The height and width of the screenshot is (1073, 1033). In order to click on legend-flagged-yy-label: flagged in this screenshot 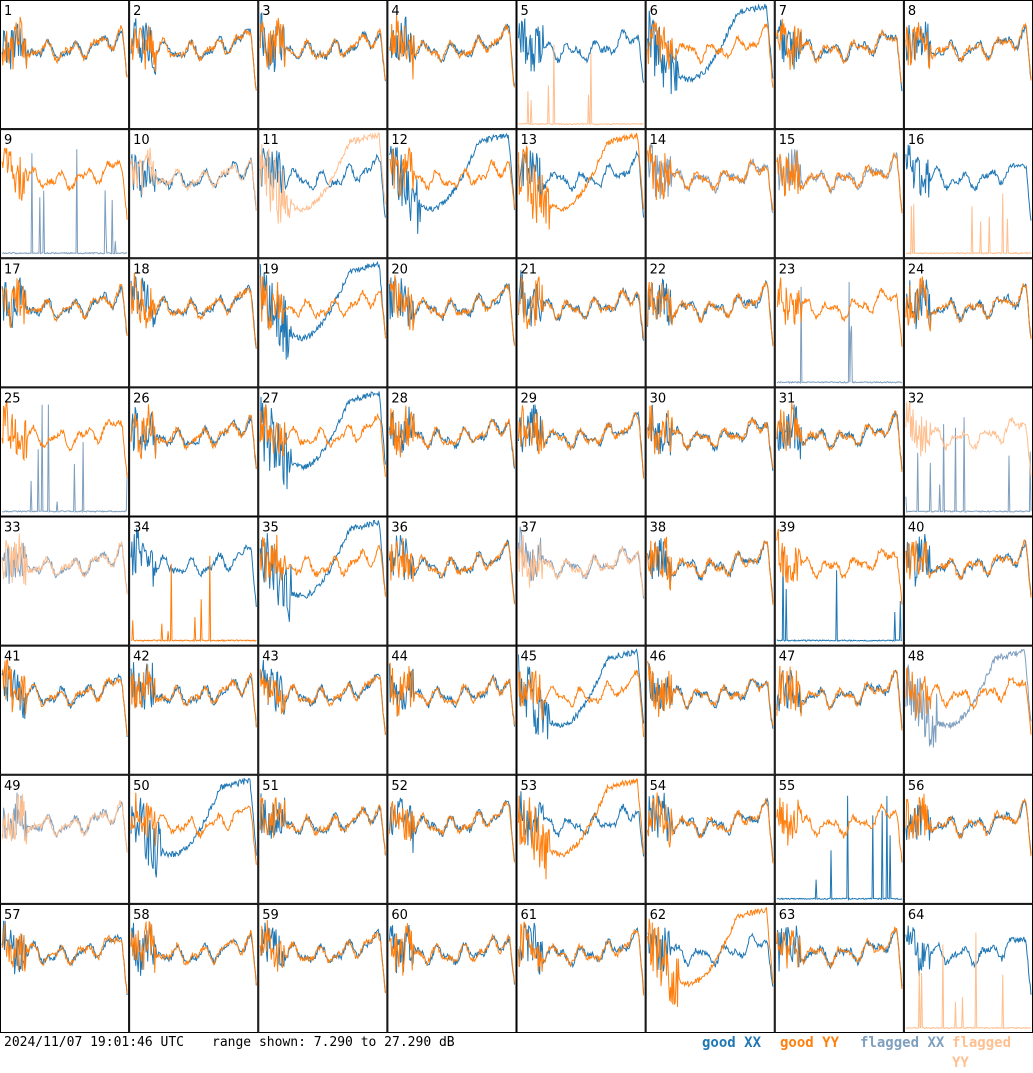, I will do `click(982, 1043)`.